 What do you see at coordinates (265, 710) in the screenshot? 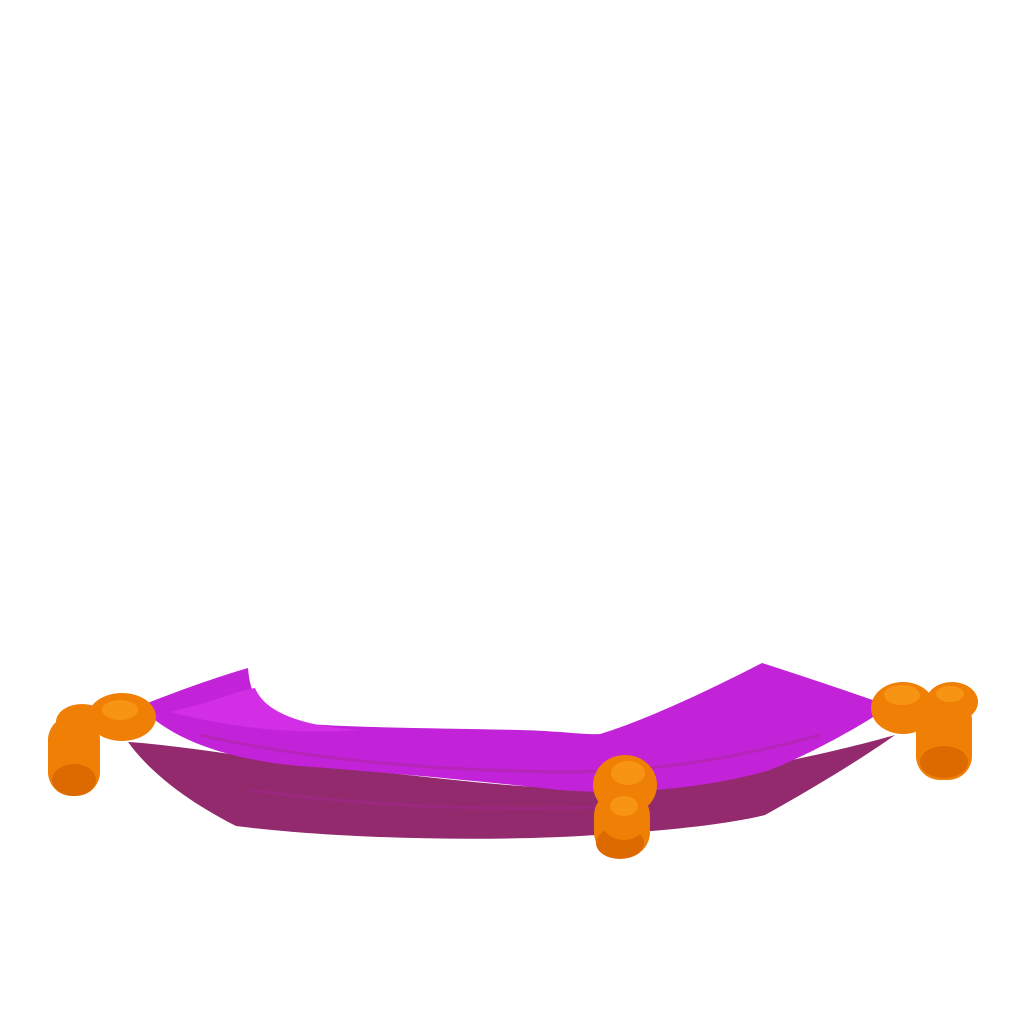
I see `carpet-sheen` at bounding box center [265, 710].